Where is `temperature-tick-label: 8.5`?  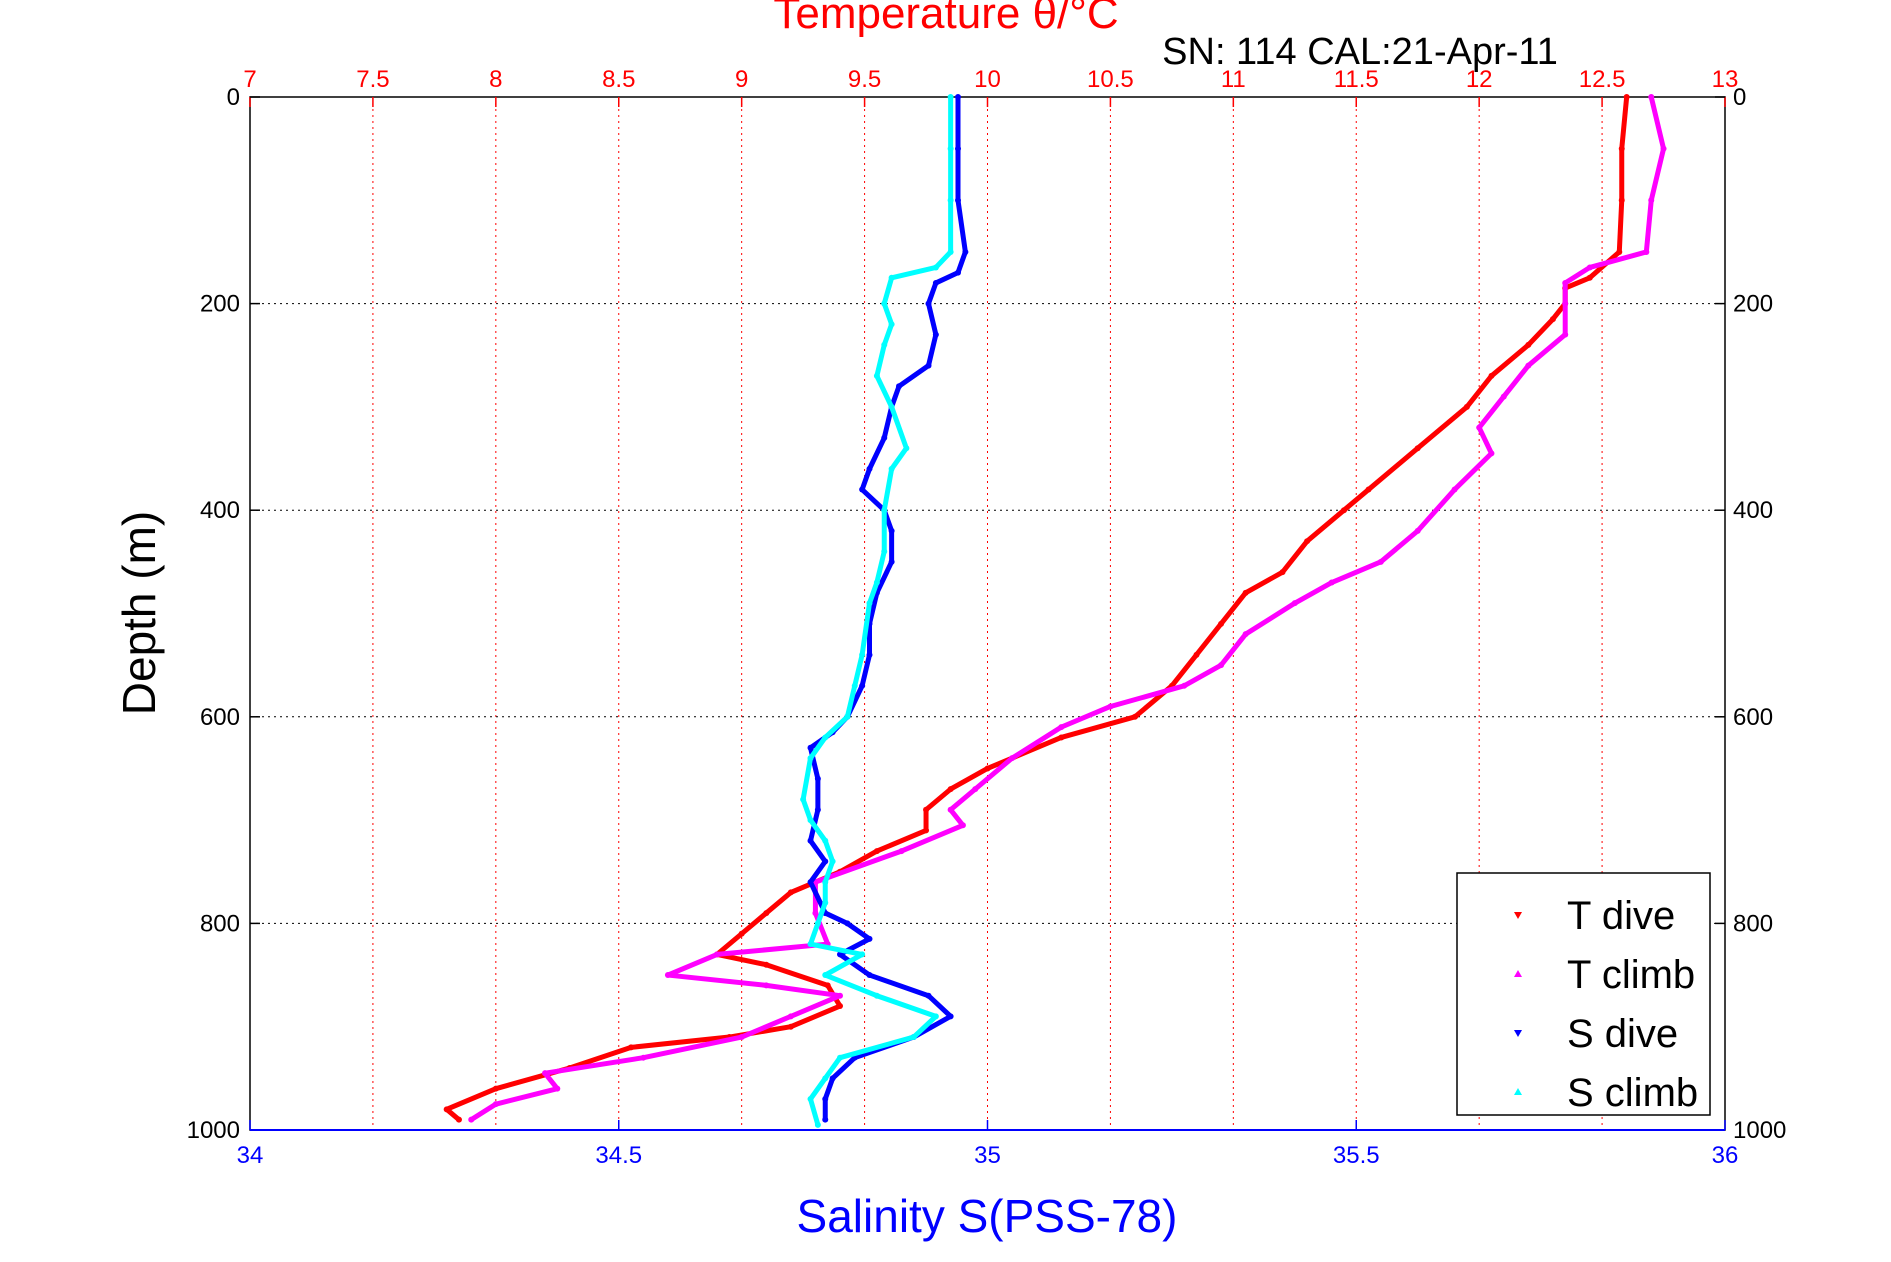
temperature-tick-label: 8.5 is located at coordinates (618, 79).